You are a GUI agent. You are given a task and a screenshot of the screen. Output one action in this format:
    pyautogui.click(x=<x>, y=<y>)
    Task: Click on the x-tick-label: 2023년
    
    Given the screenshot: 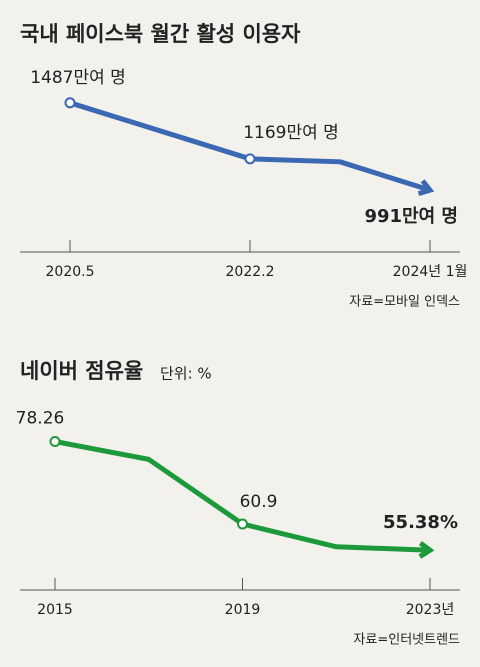 What is the action you would take?
    pyautogui.click(x=430, y=610)
    